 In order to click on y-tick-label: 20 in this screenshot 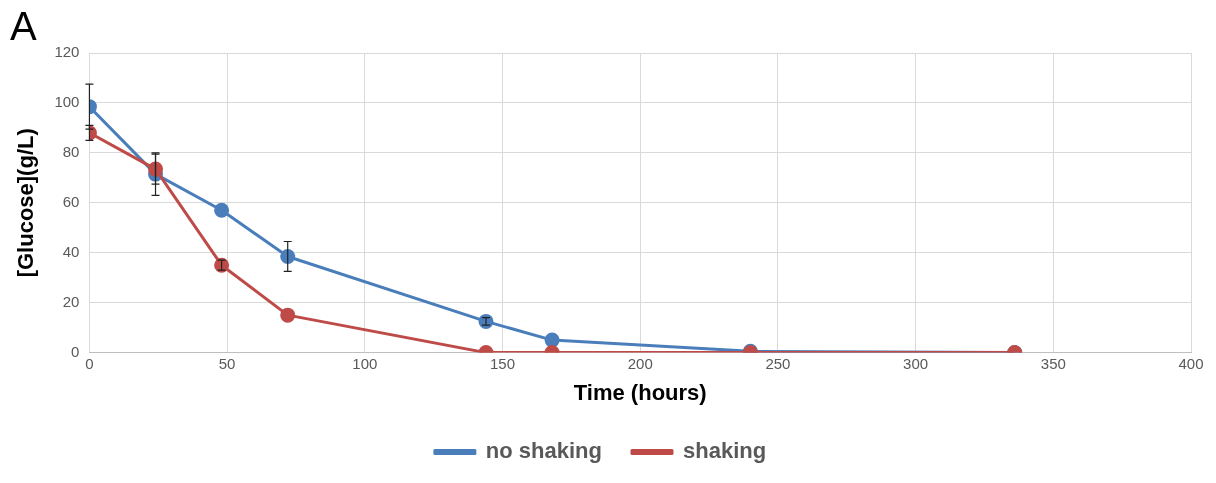, I will do `click(71, 301)`.